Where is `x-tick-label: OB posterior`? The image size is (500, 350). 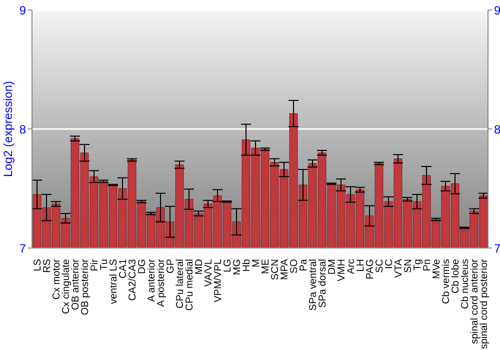 x-tick-label: OB posterior is located at coordinates (85, 287).